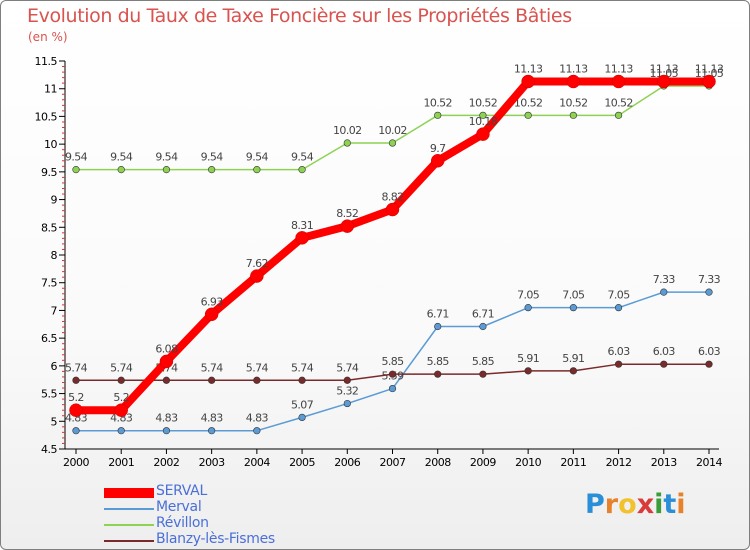 The height and width of the screenshot is (550, 750). Describe the element at coordinates (215, 539) in the screenshot. I see `legend-label: Blanzy-lès-Fismes` at that location.